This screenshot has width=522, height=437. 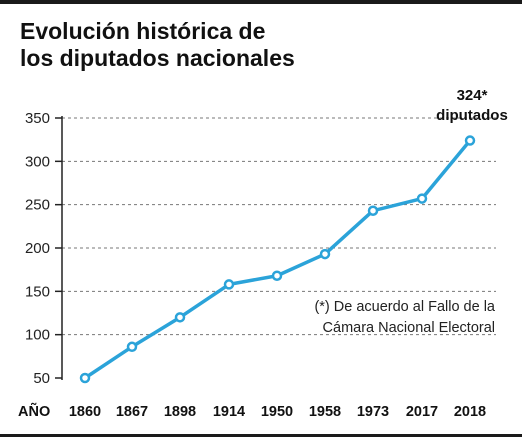 I want to click on data-point-2017, so click(x=422, y=198).